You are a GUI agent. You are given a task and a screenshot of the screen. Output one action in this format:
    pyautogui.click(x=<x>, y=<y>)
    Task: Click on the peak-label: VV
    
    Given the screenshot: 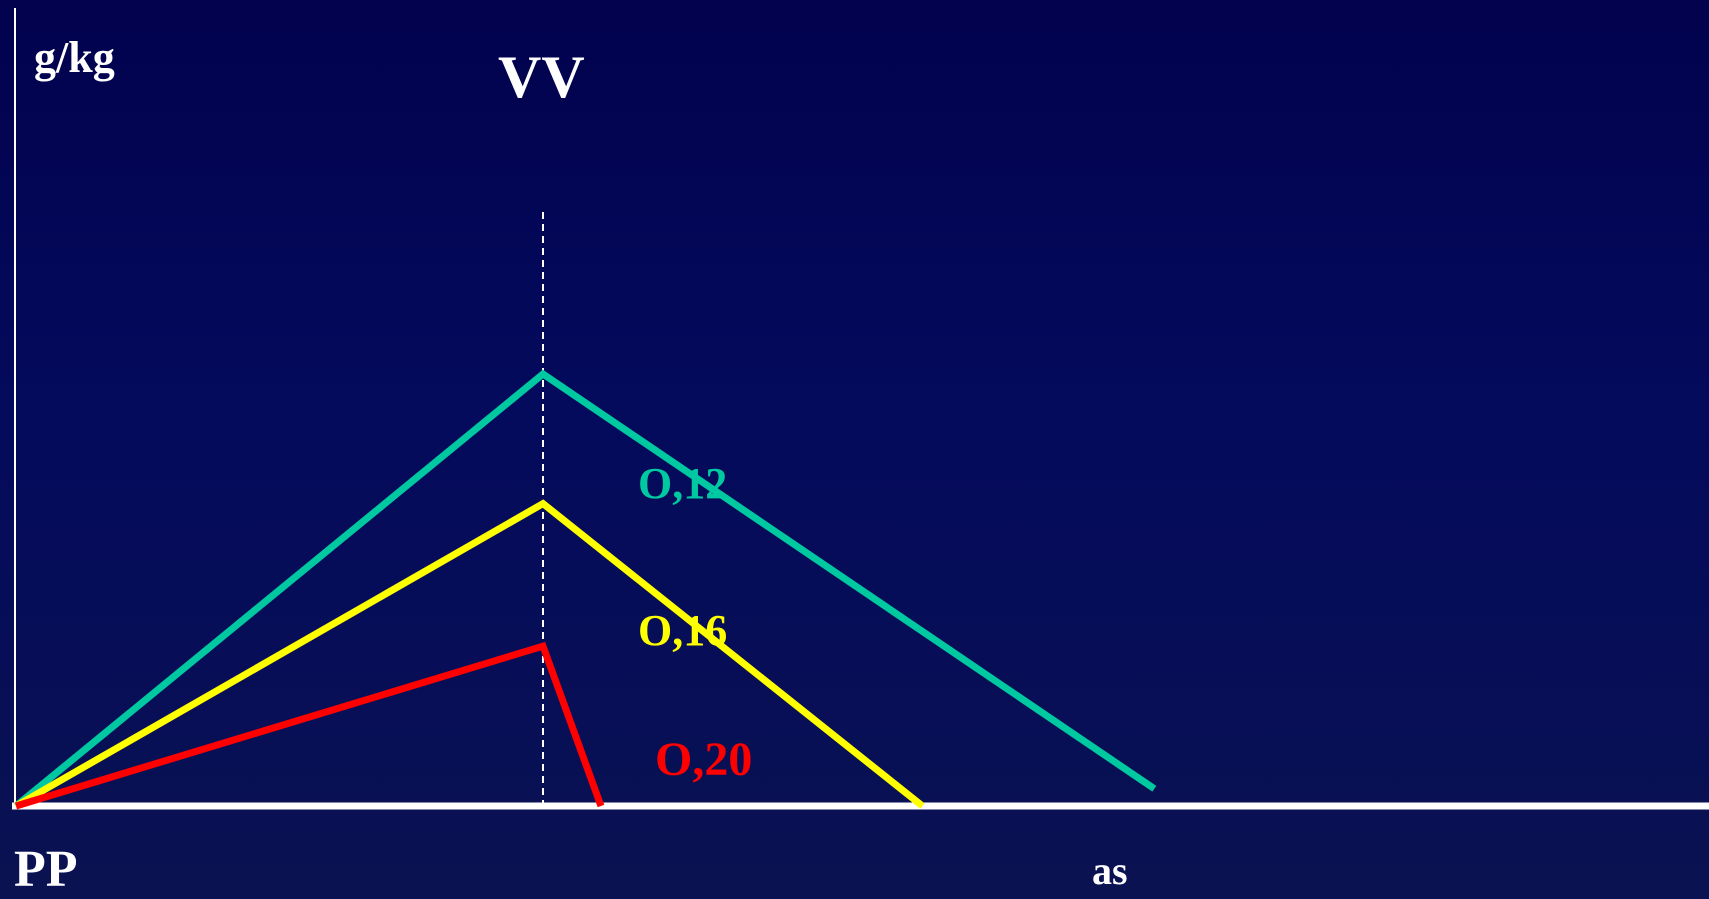 What is the action you would take?
    pyautogui.click(x=541, y=77)
    